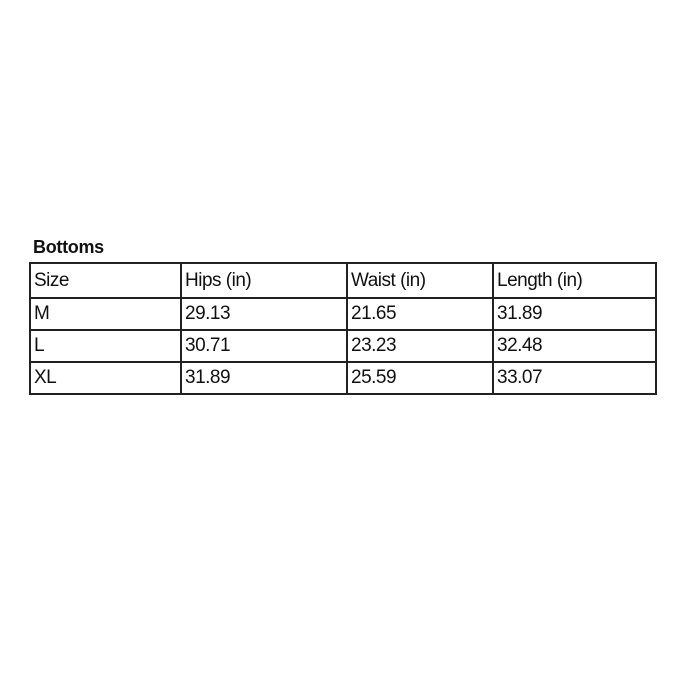 The height and width of the screenshot is (700, 700). Describe the element at coordinates (68, 247) in the screenshot. I see `table-title: Bottoms` at that location.